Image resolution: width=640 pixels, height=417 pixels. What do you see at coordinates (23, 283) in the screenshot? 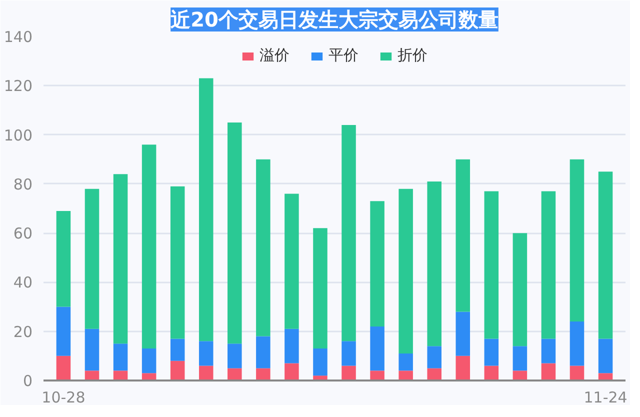
I see `y-tick-label: 40` at bounding box center [23, 283].